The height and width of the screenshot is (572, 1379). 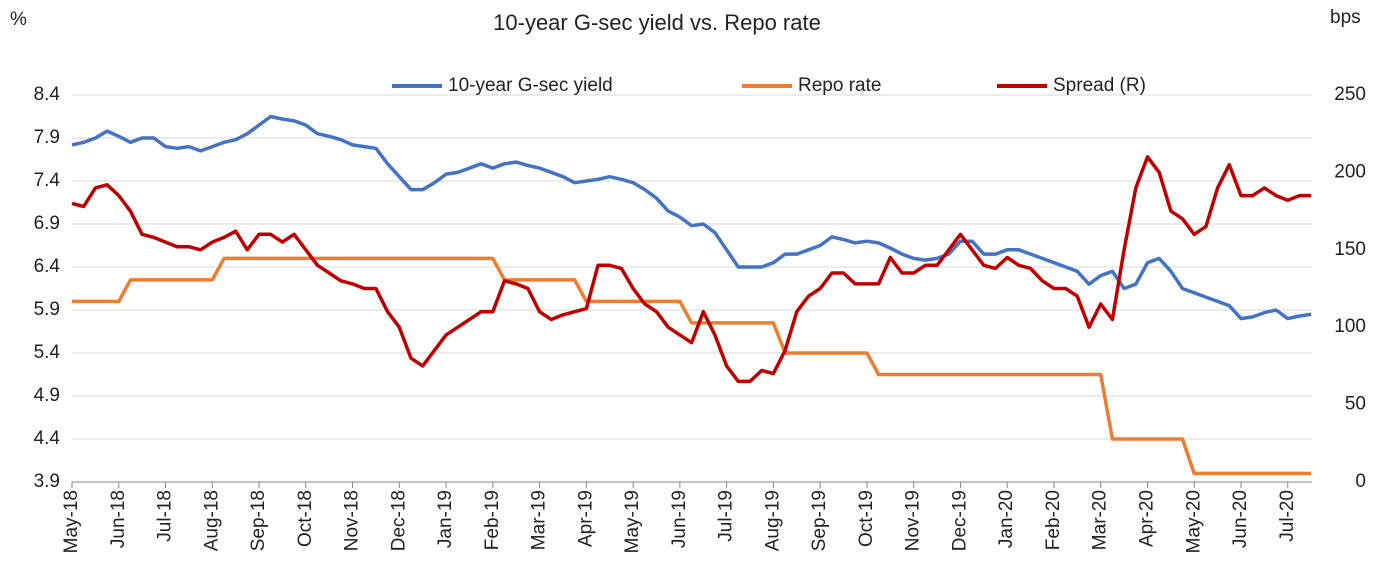 What do you see at coordinates (258, 520) in the screenshot?
I see `x-tick-label: Sep-18` at bounding box center [258, 520].